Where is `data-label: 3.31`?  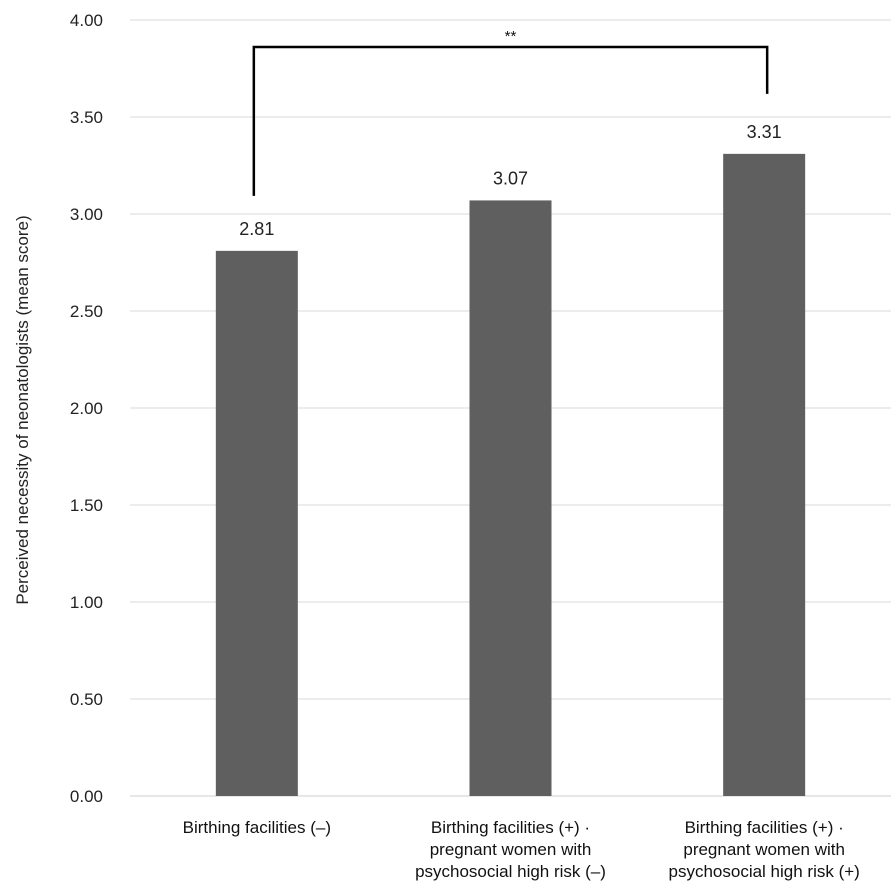 data-label: 3.31 is located at coordinates (764, 132).